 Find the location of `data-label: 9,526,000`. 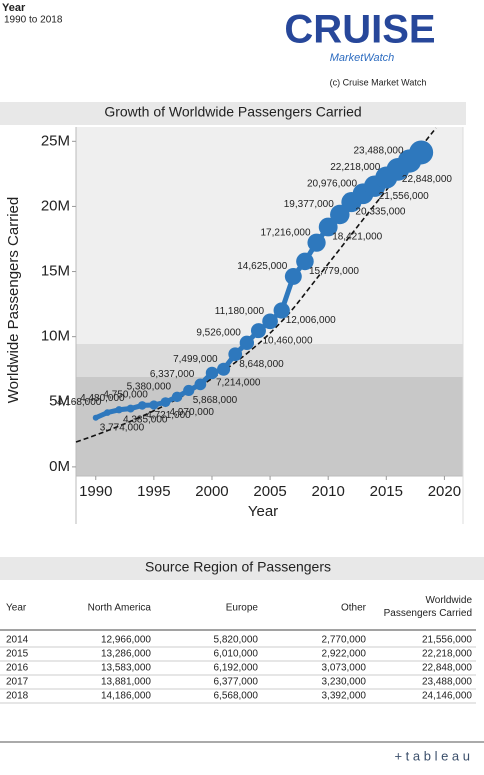

data-label: 9,526,000 is located at coordinates (218, 332).